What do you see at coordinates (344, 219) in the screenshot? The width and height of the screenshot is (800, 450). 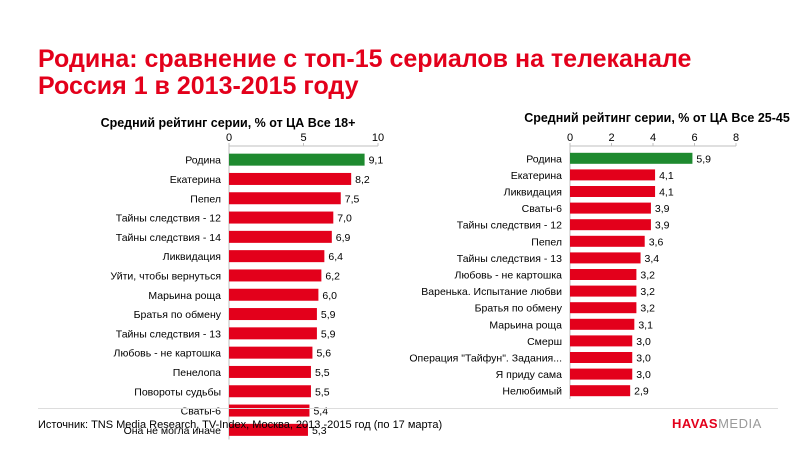 I see `chart-1-data-label: 7,0` at bounding box center [344, 219].